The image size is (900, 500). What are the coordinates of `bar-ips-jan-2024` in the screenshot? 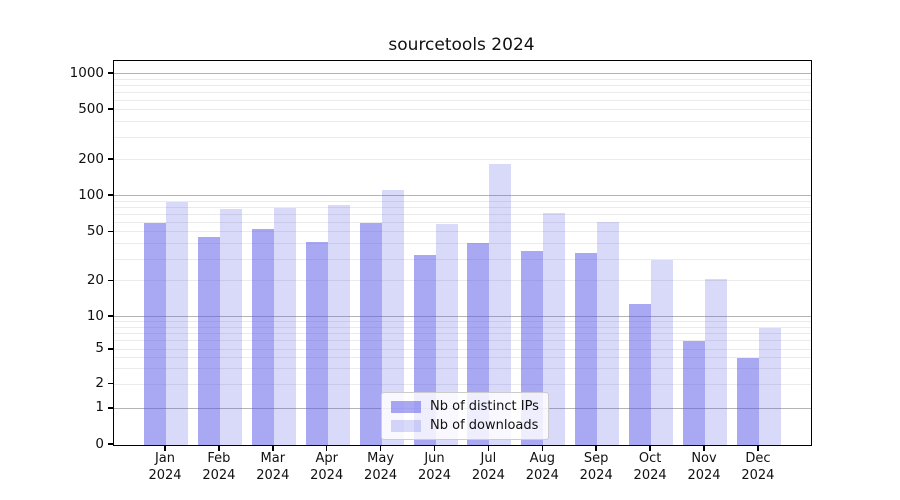 It's located at (155, 333).